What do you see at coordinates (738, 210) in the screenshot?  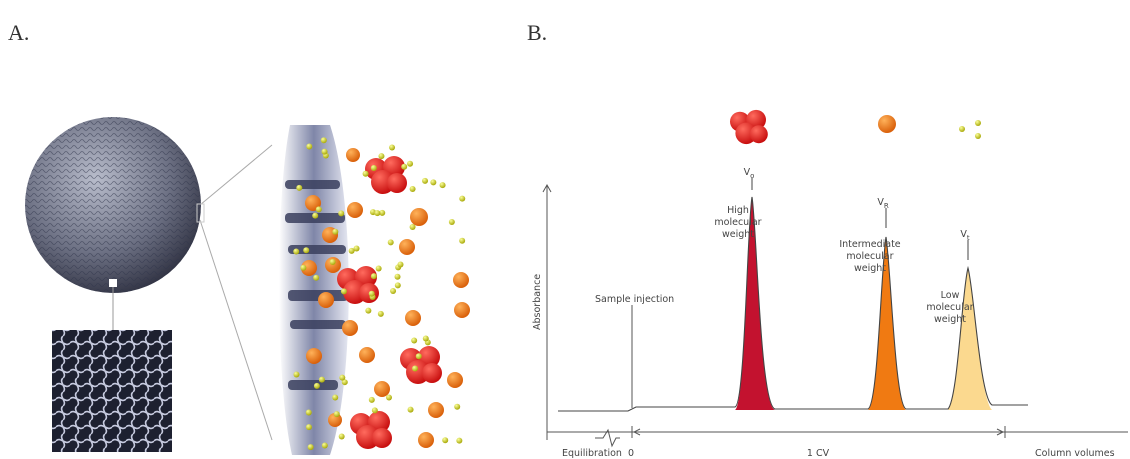 I see `peak-label: High` at bounding box center [738, 210].